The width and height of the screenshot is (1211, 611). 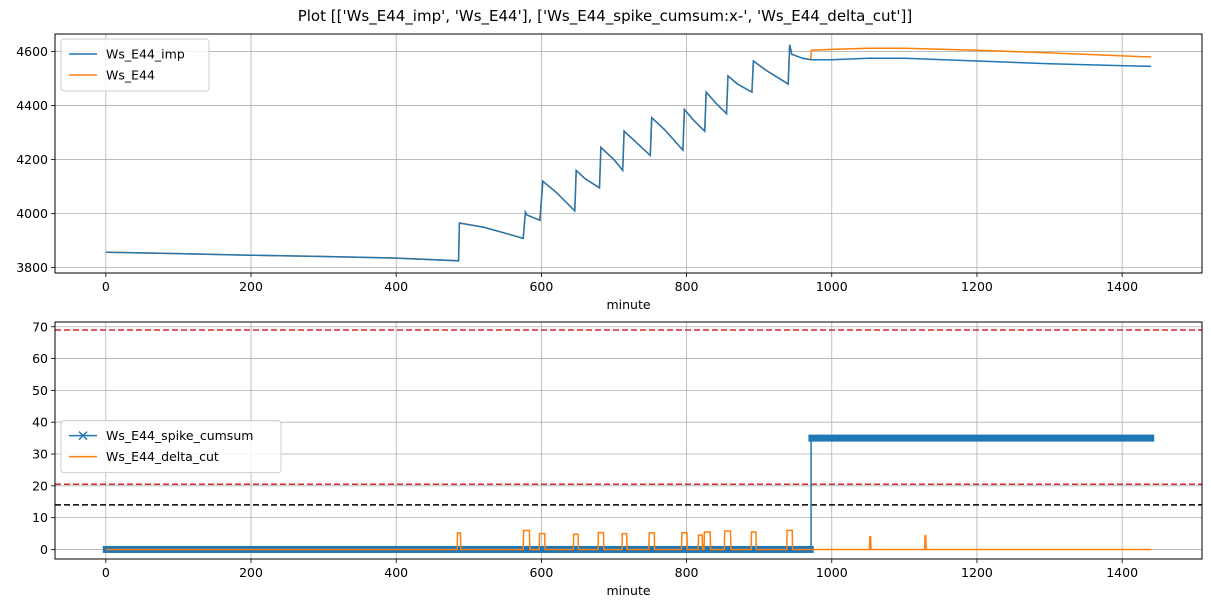 I want to click on bottom-x-axis-label: minute, so click(x=628, y=590).